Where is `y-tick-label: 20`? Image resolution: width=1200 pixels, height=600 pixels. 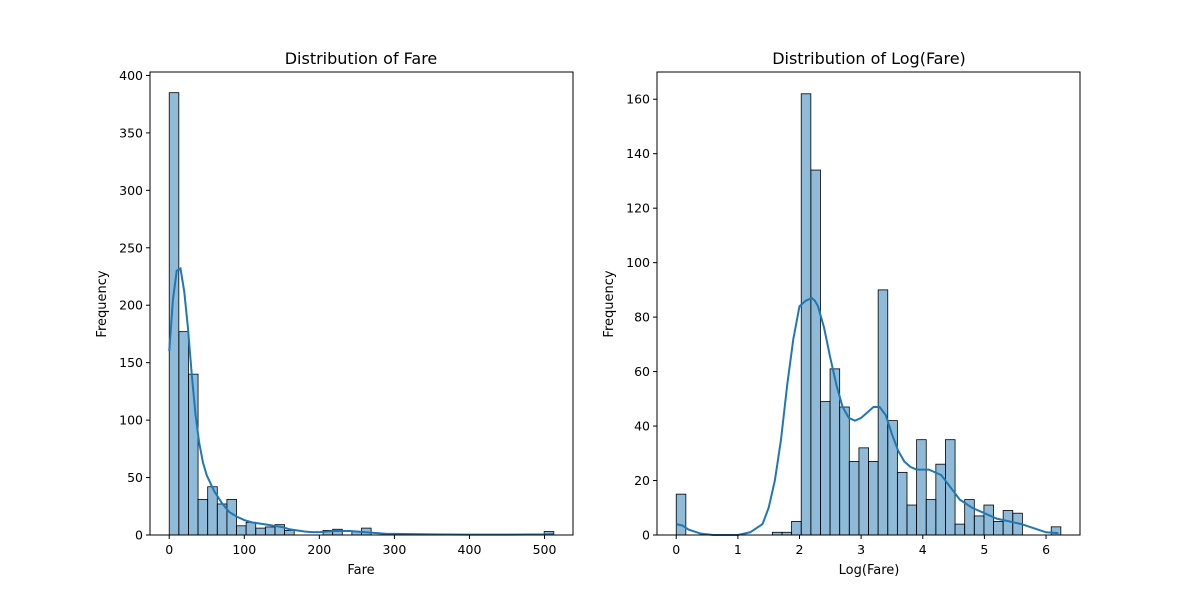 y-tick-label: 20 is located at coordinates (642, 480).